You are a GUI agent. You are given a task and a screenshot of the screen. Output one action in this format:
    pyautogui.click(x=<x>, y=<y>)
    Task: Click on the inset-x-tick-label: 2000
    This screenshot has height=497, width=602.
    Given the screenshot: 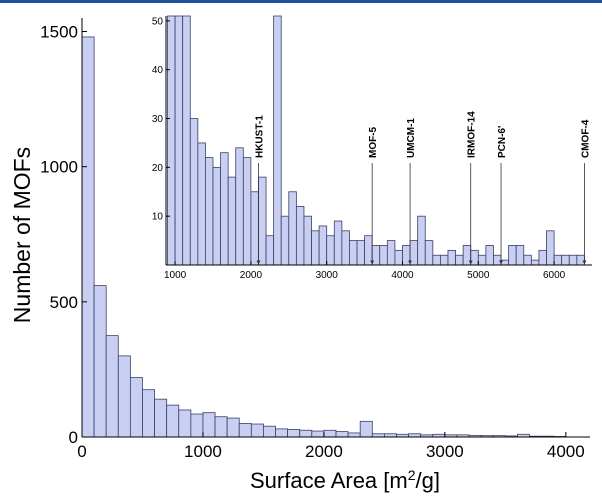 What is the action you would take?
    pyautogui.click(x=251, y=275)
    